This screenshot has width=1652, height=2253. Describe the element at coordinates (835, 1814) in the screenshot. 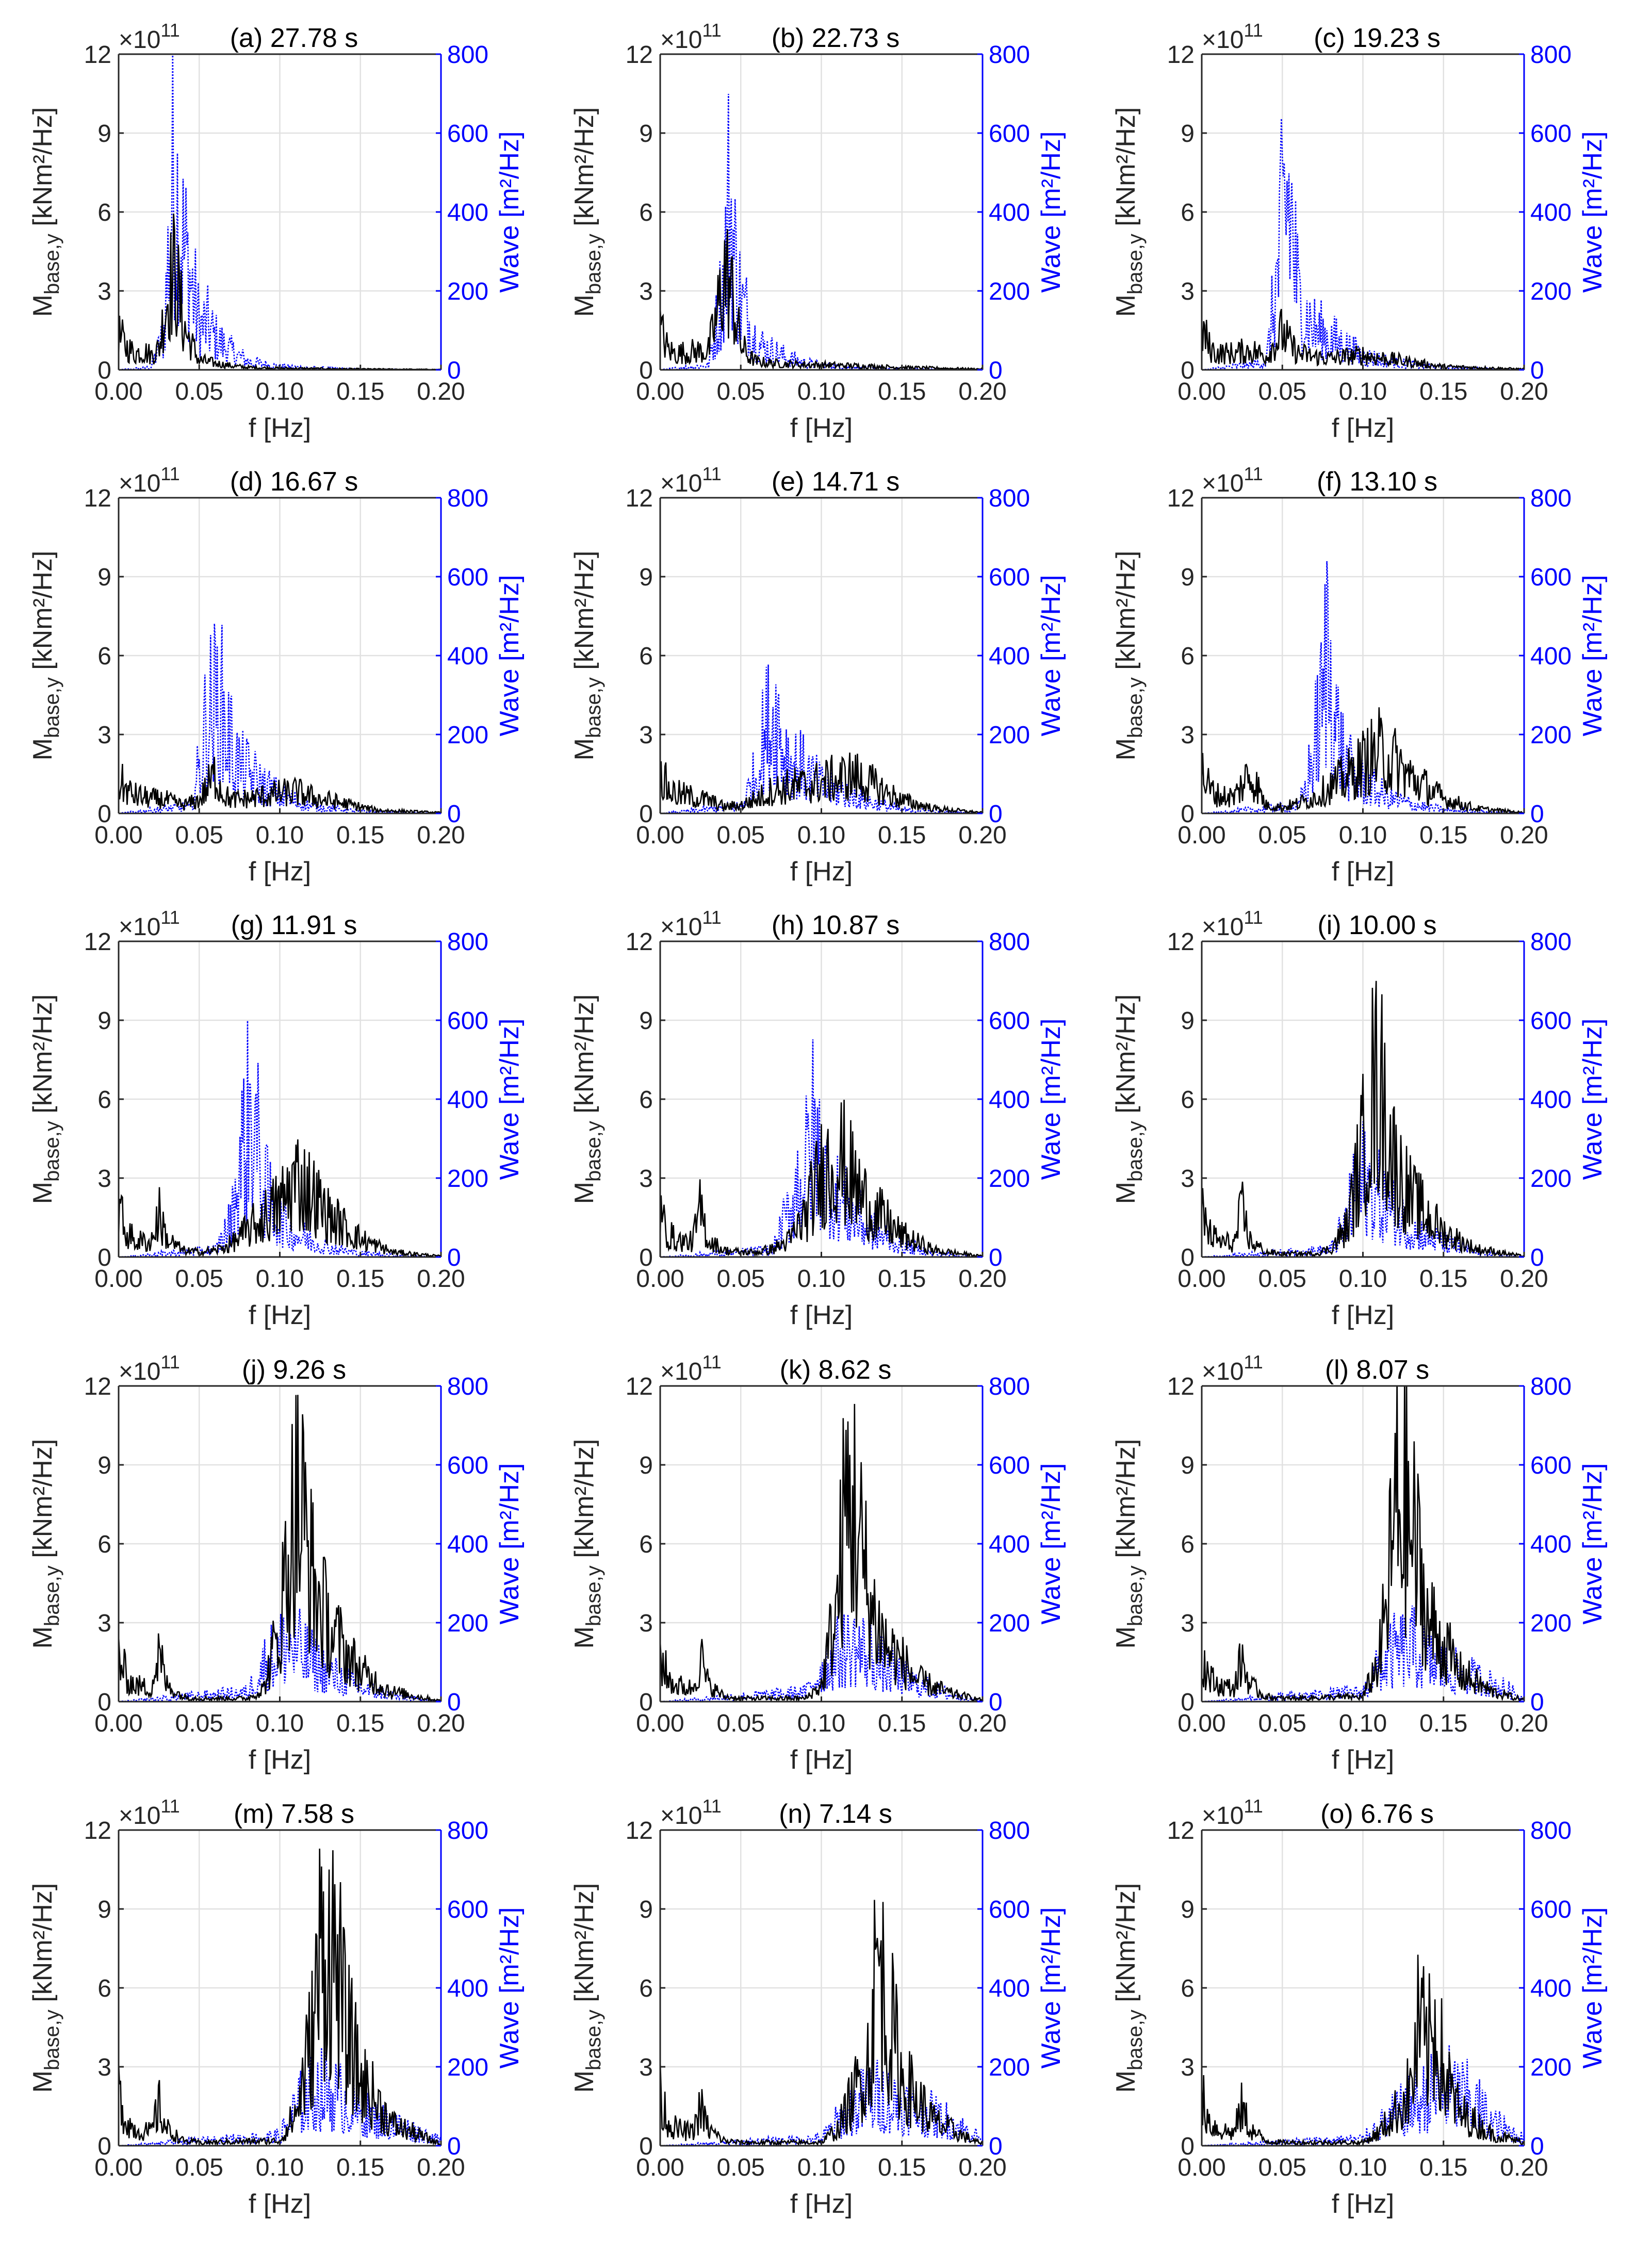

I see `panel-title: (n) 7.14 s` at that location.